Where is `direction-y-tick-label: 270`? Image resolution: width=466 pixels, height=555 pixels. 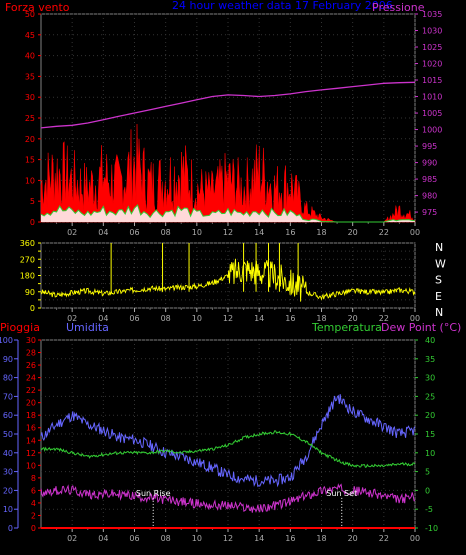 direction-y-tick-label: 270 is located at coordinates (27, 259).